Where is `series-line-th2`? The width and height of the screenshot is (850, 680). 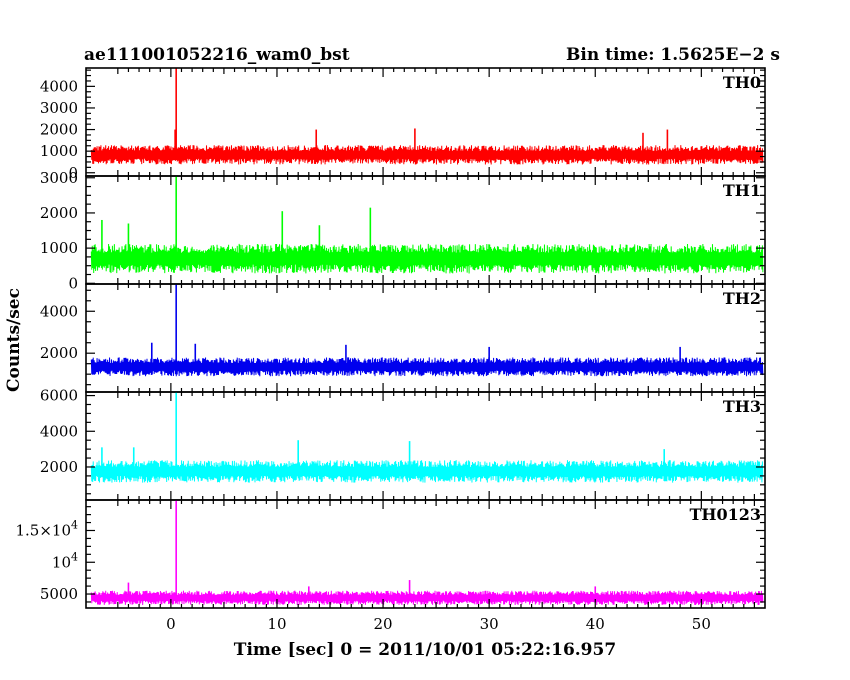
series-line-th2 is located at coordinates (427, 367).